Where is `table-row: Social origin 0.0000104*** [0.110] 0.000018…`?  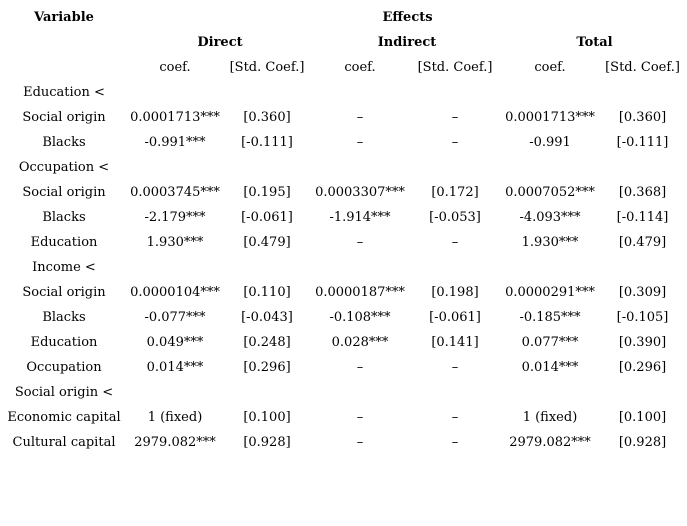
table-row: Social origin 0.0000104*** [0.110] 0.000018… is located at coordinates (343, 292).